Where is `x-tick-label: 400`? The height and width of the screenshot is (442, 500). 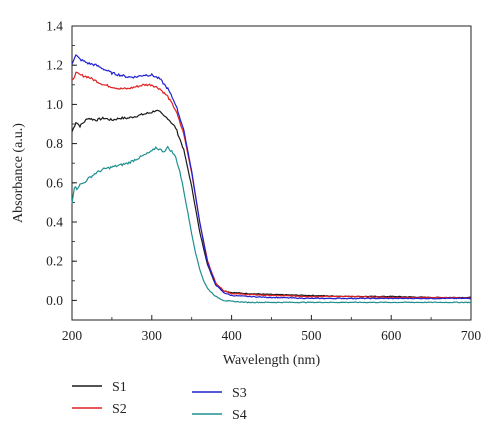 x-tick-label: 400 is located at coordinates (231, 335).